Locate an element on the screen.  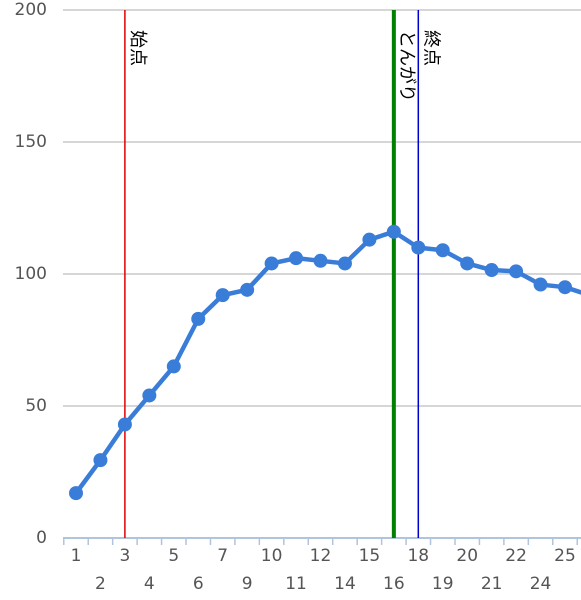
x-tick-label: 10 is located at coordinates (272, 556).